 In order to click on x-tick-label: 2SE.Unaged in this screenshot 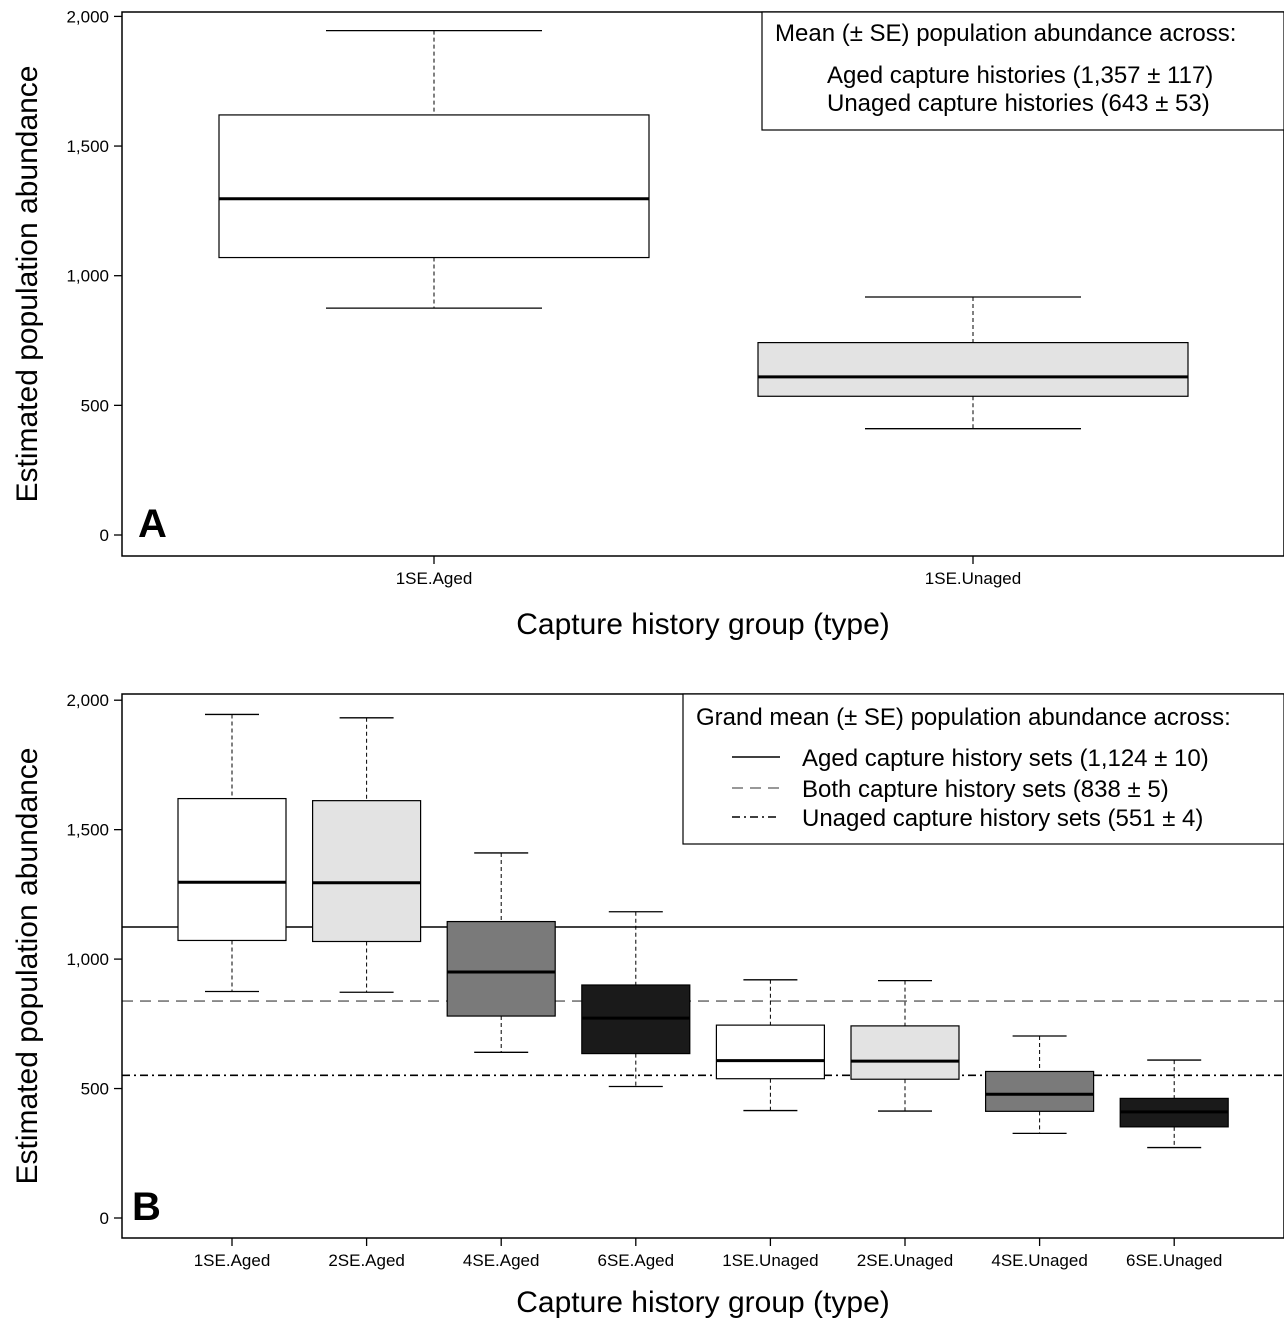, I will do `click(905, 1260)`.